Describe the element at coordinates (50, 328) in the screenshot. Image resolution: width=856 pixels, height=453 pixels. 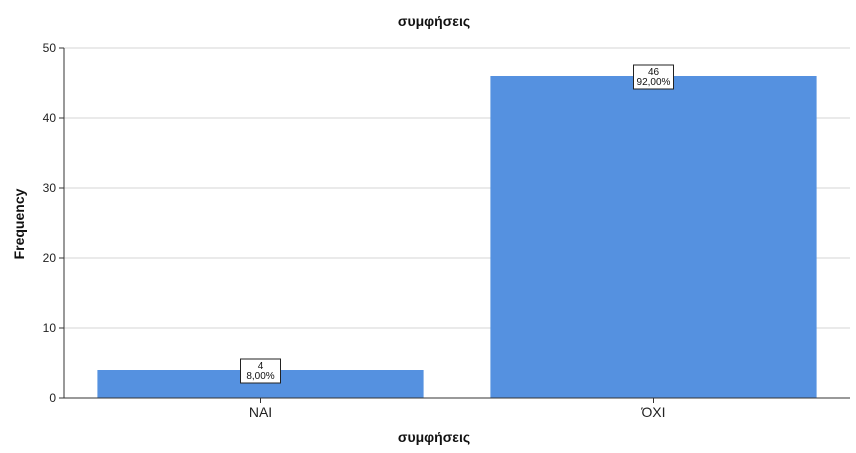
I see `y-tick-label: 10` at that location.